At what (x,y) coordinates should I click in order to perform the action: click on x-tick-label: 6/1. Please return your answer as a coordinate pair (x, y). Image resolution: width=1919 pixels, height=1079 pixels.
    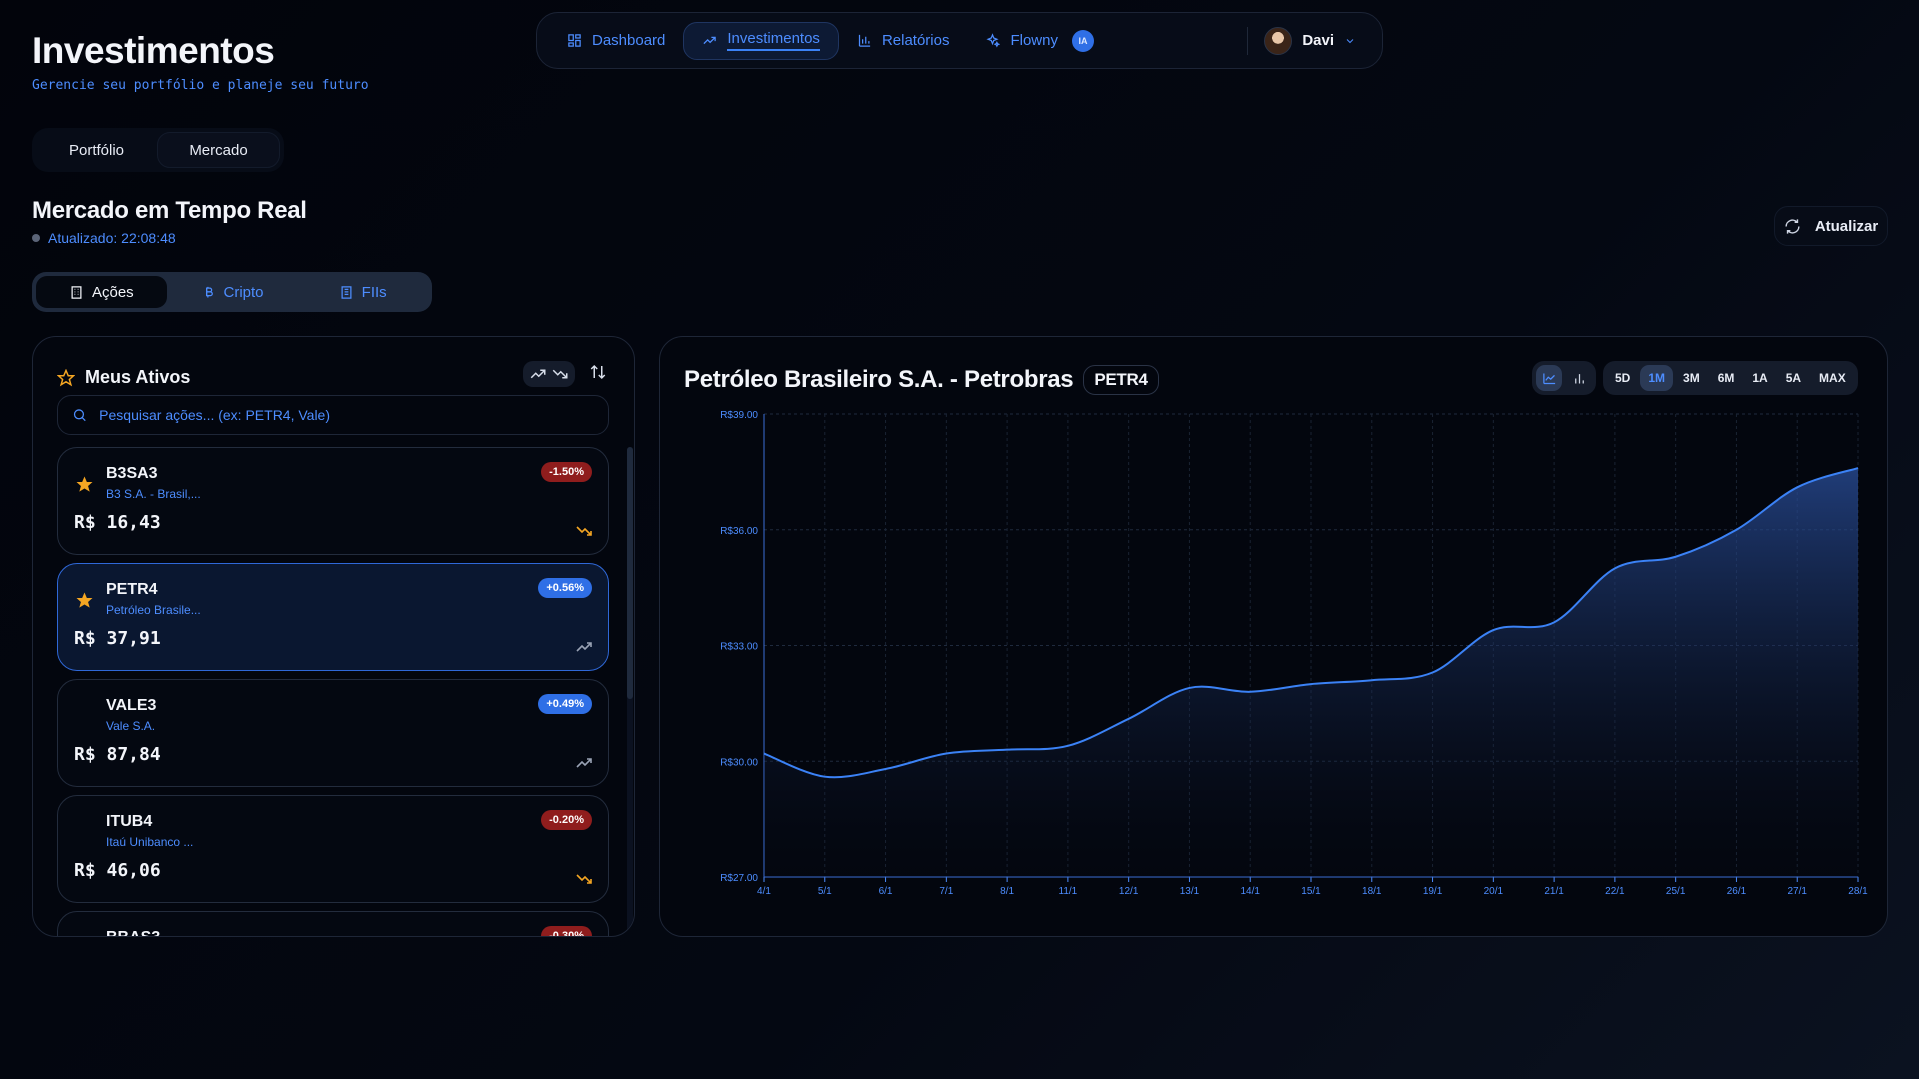
    Looking at the image, I should click on (886, 891).